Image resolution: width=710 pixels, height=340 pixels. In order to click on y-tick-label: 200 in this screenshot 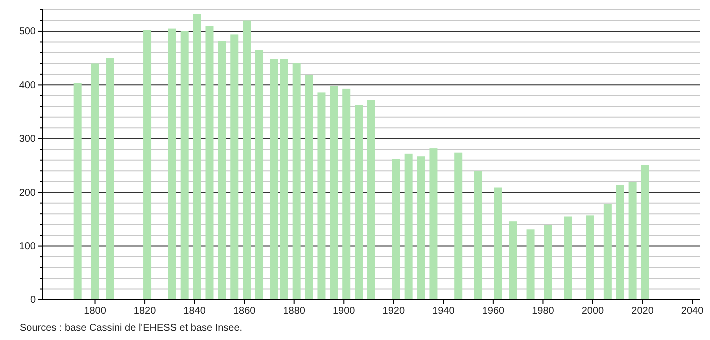, I will do `click(27, 193)`.